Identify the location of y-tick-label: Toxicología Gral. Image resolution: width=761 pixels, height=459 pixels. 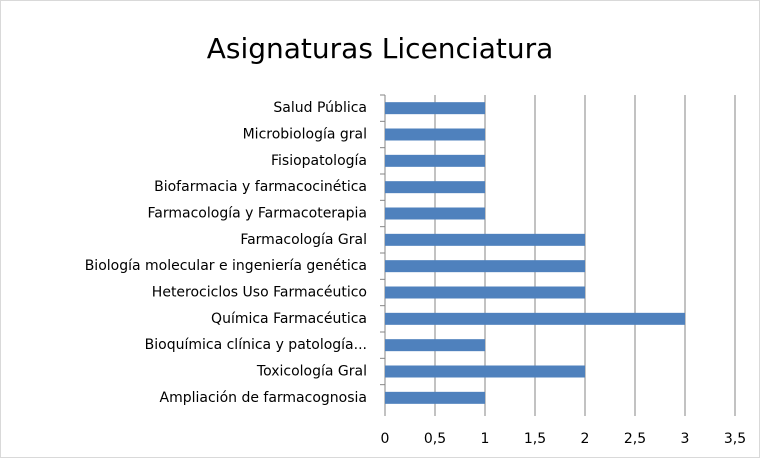
(311, 372).